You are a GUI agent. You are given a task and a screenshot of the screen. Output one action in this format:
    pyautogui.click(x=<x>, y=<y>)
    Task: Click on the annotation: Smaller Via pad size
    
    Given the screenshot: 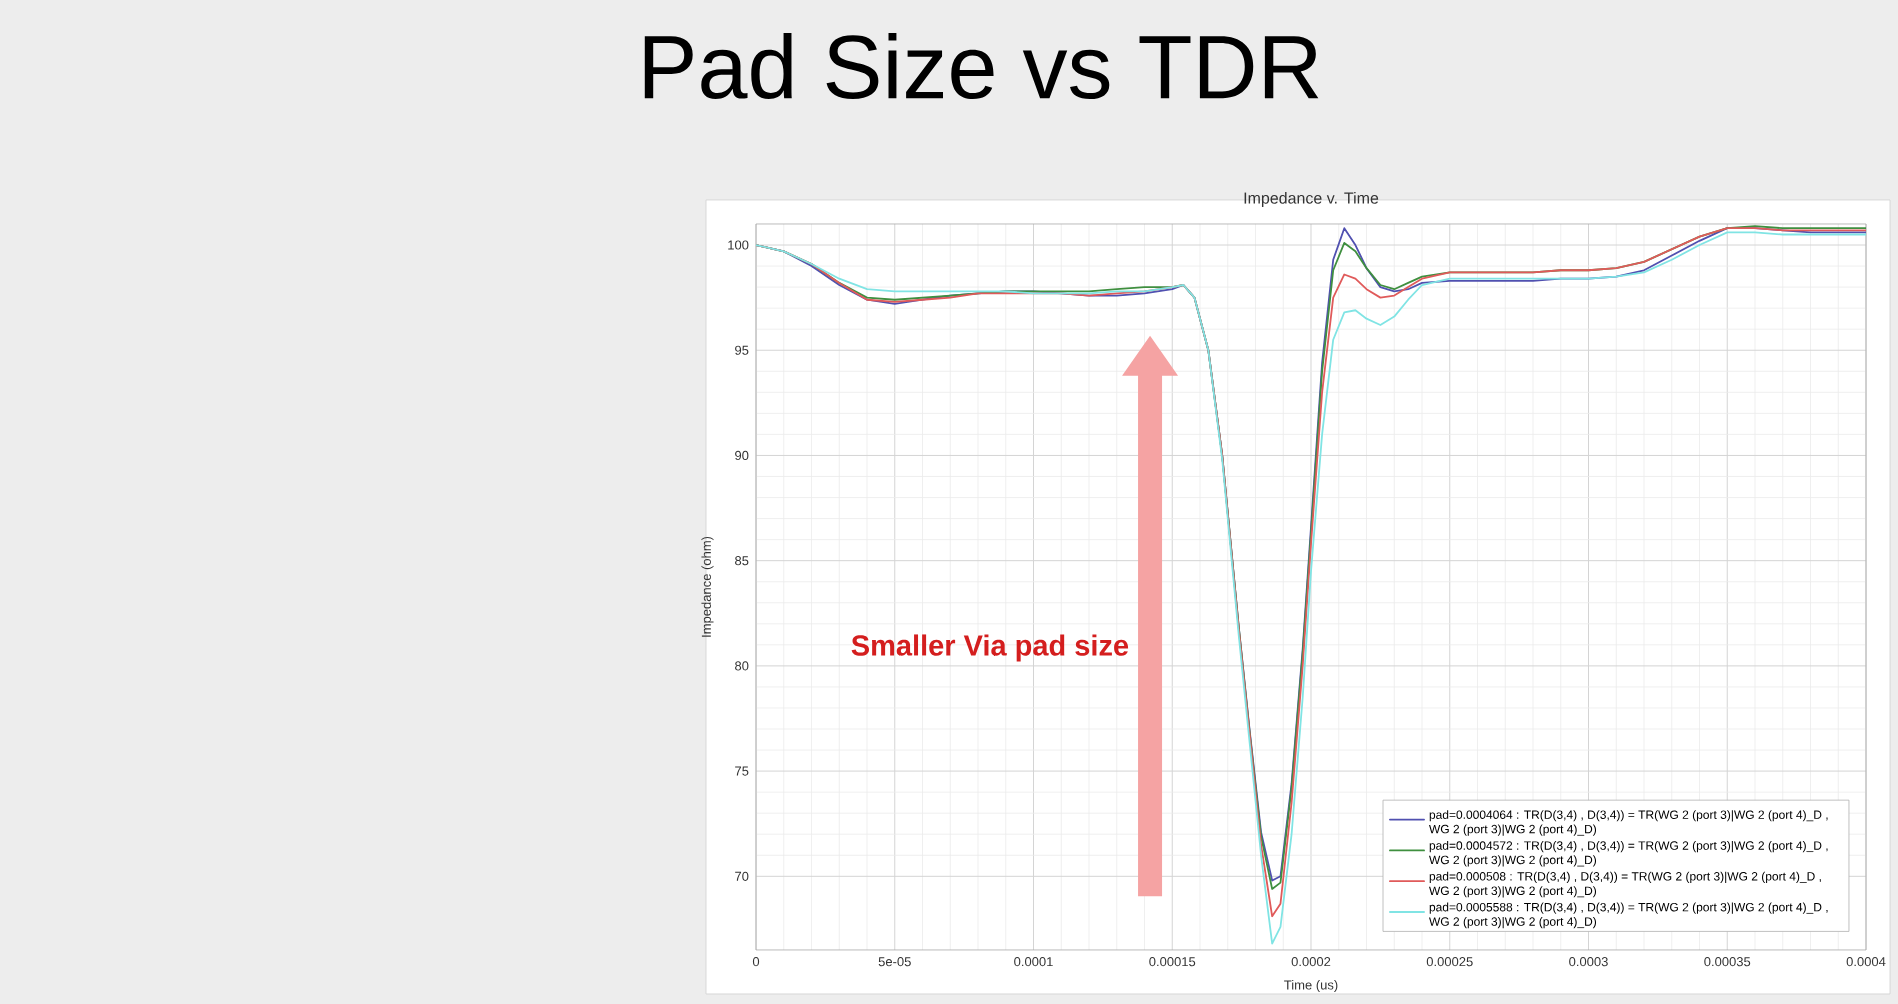 What is the action you would take?
    pyautogui.click(x=990, y=648)
    